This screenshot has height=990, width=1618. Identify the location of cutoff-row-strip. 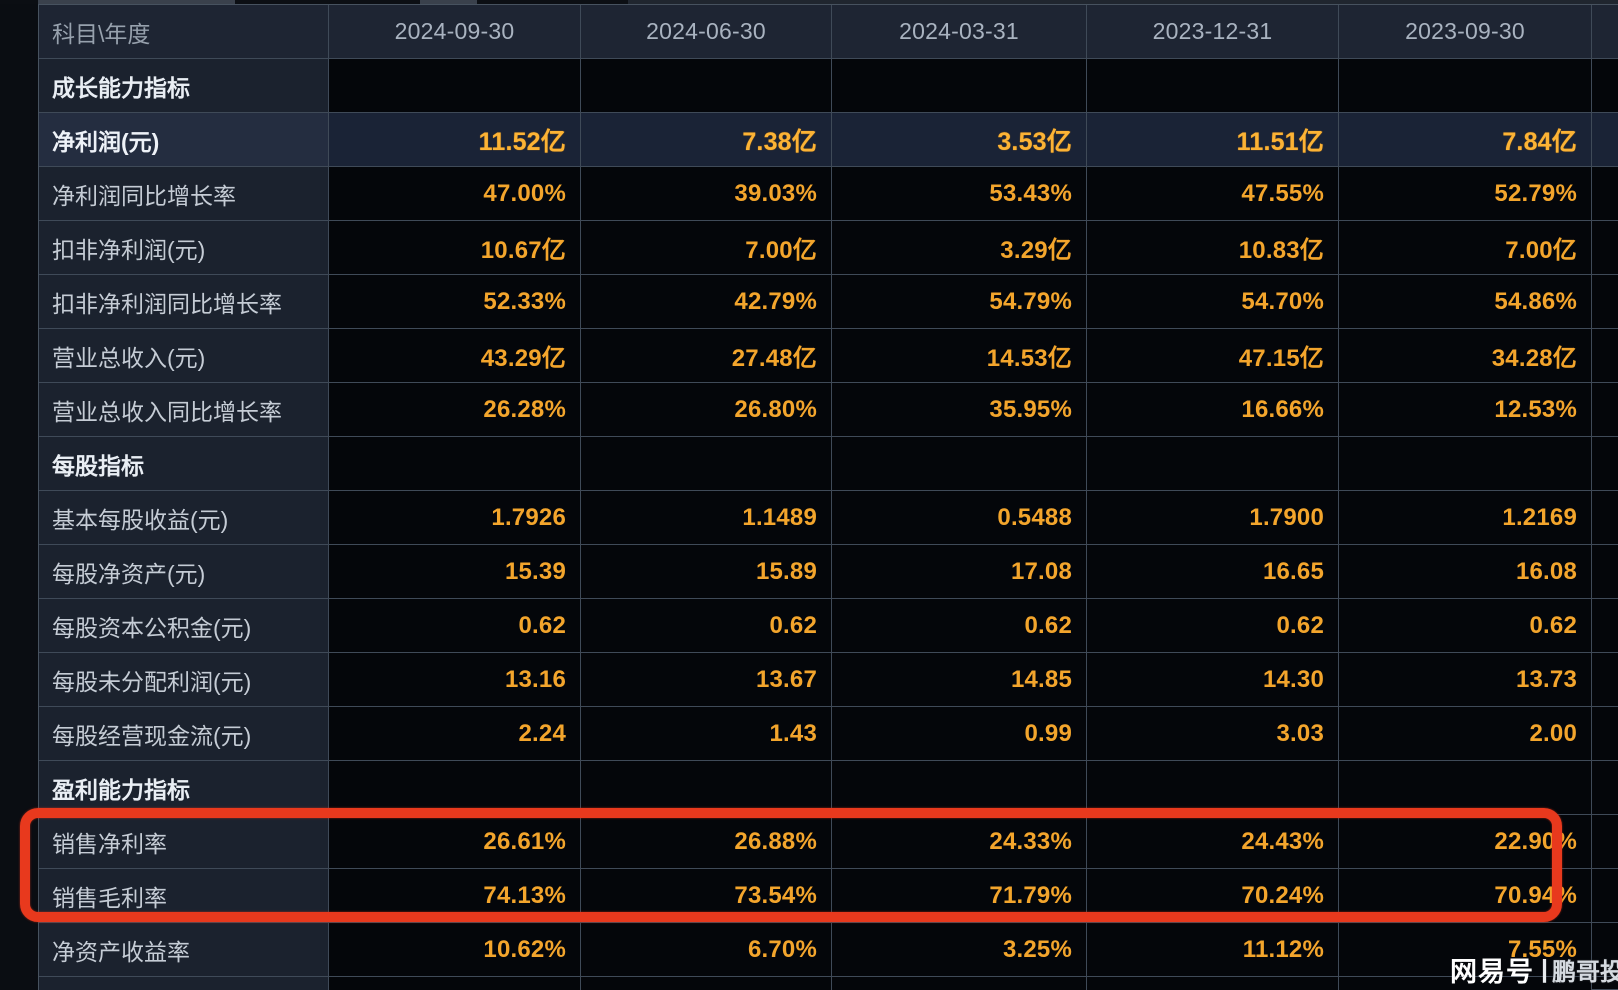
(809, 2).